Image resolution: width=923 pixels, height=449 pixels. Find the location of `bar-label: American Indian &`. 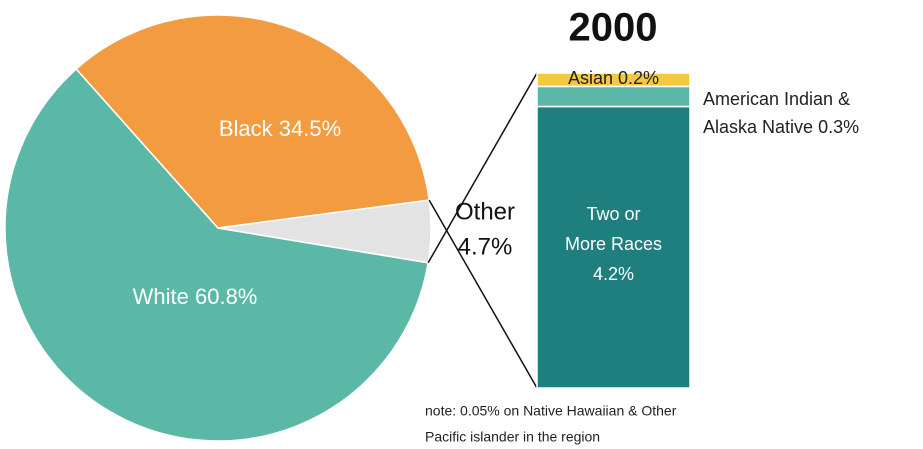

bar-label: American Indian & is located at coordinates (776, 99).